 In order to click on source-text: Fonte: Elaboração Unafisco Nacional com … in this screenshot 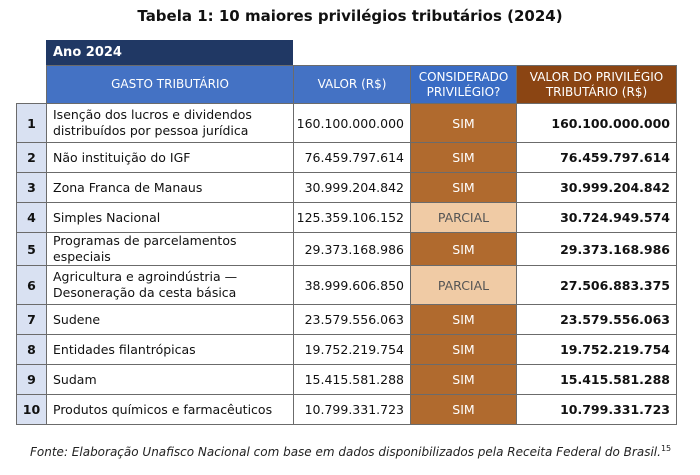, I will do `click(345, 452)`.